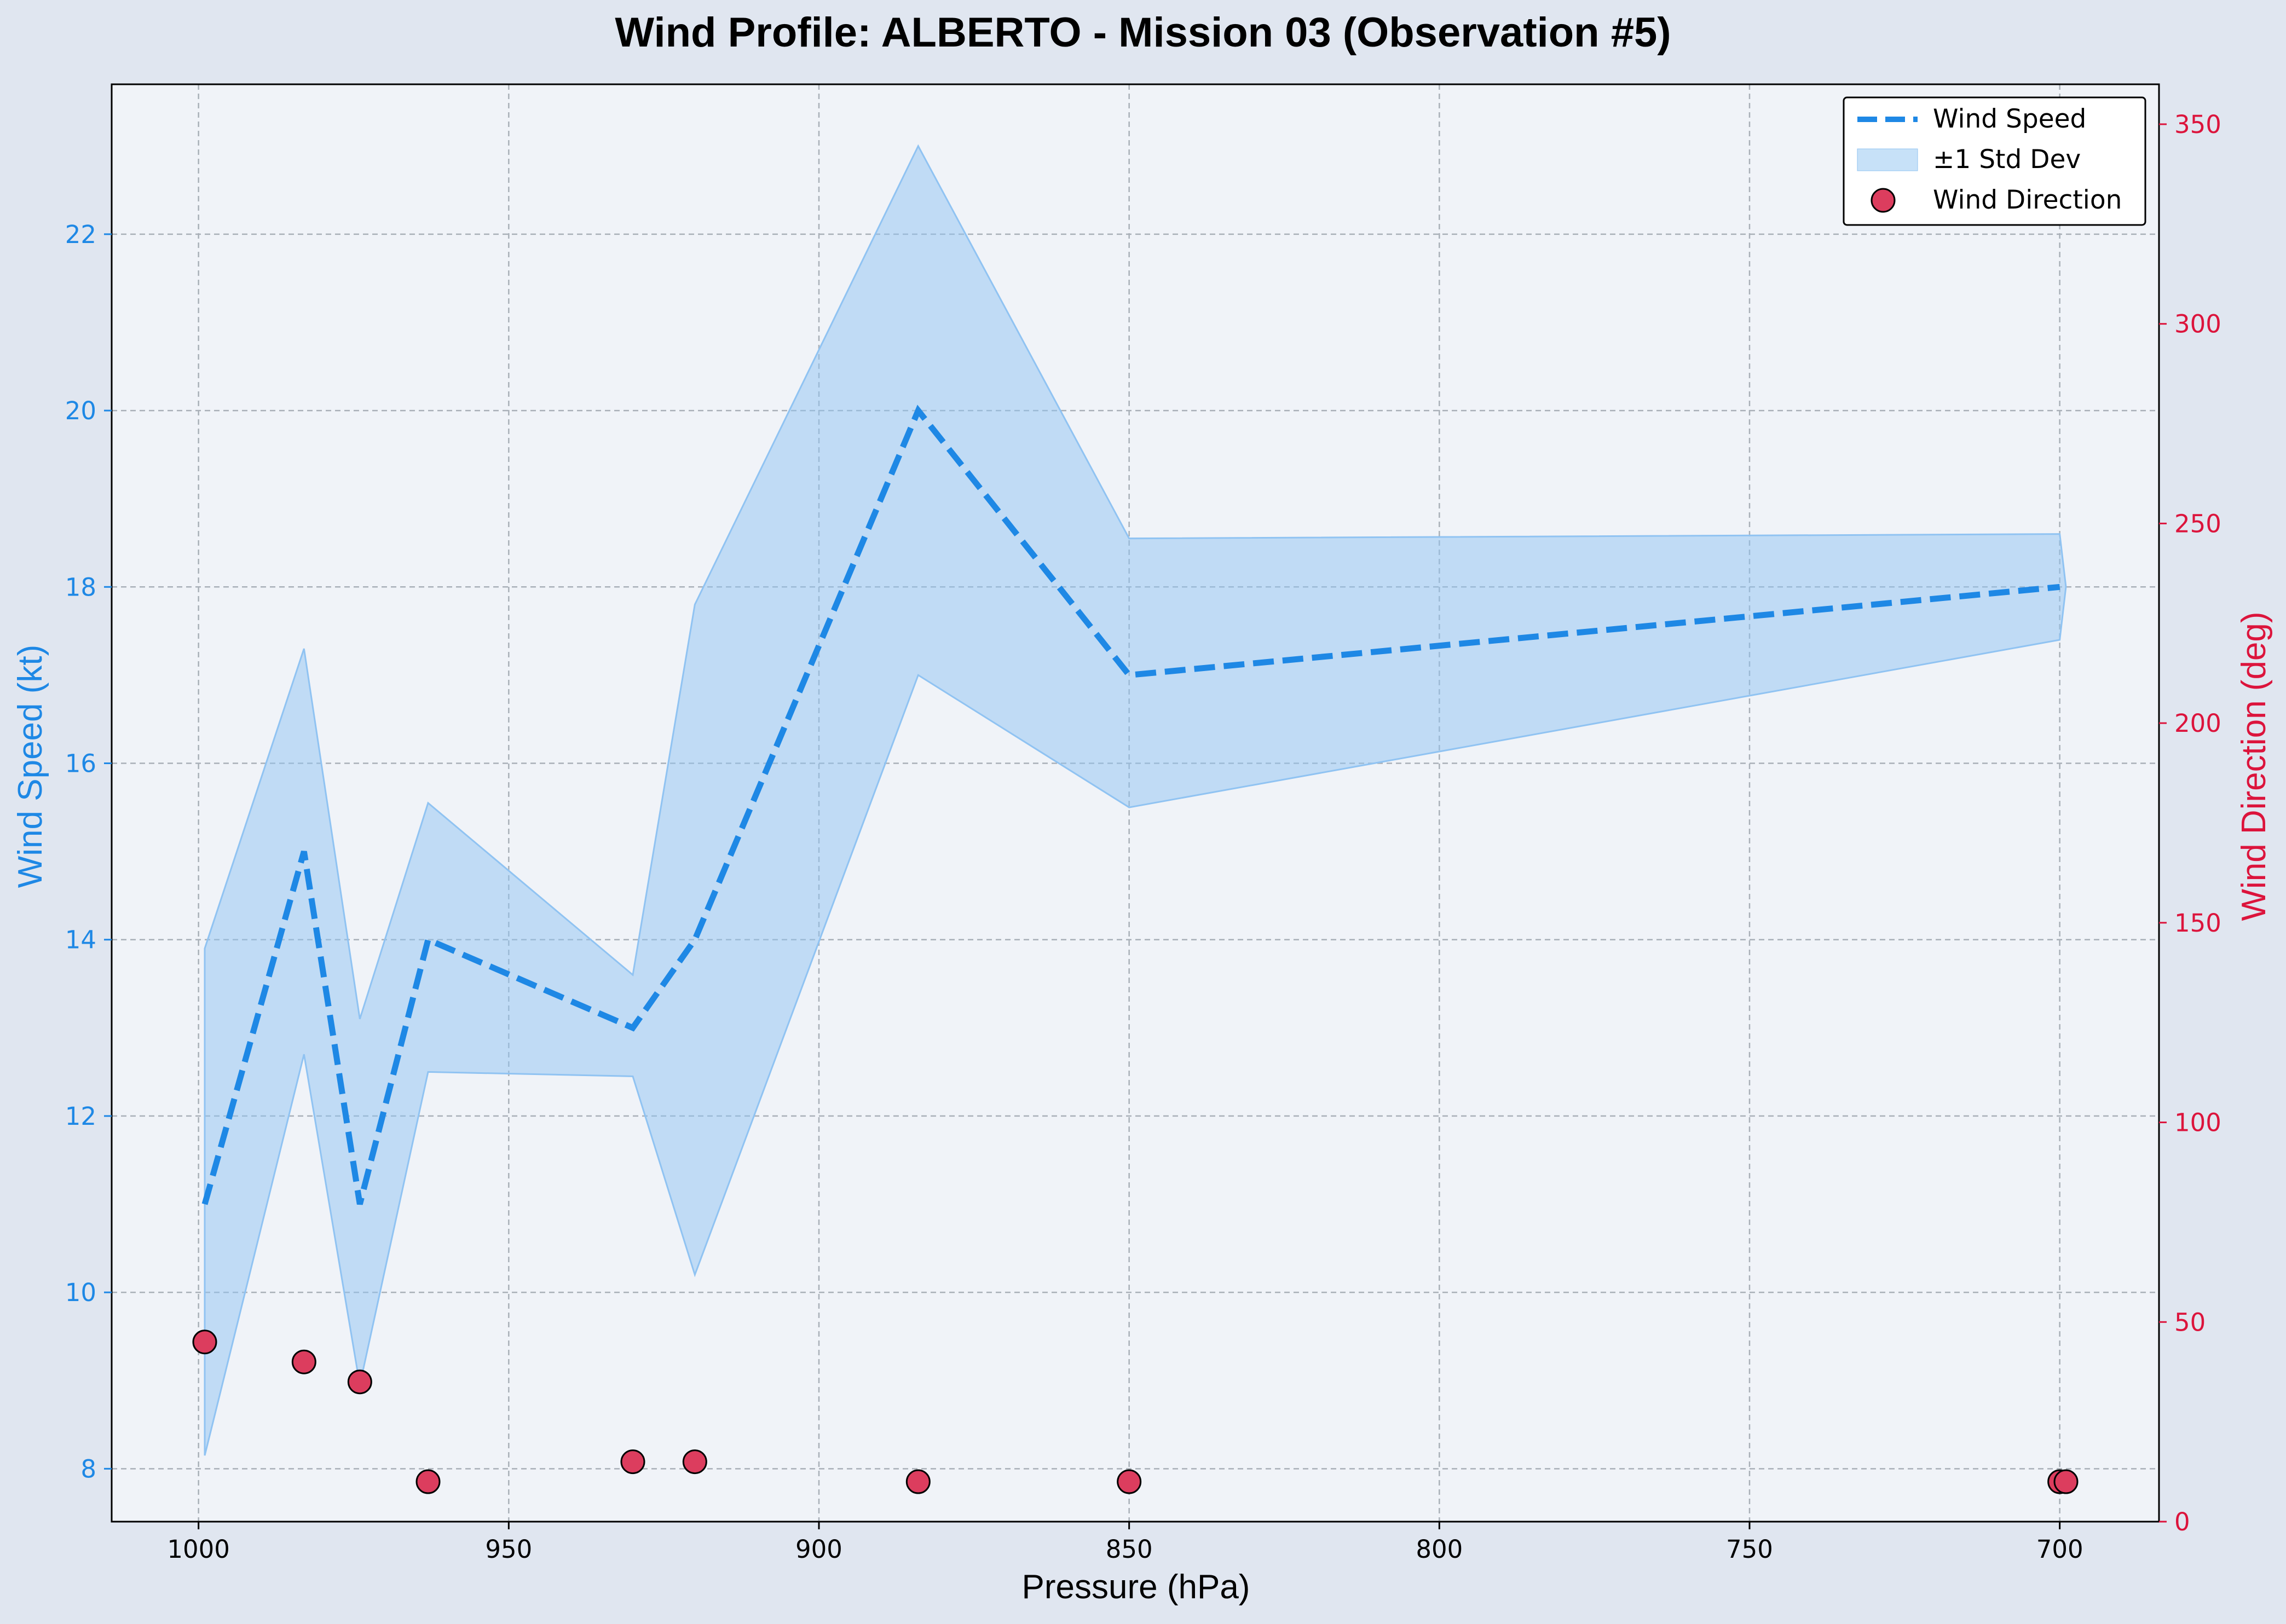  Describe the element at coordinates (2027, 200) in the screenshot. I see `legend-wind-direction-label: Wind Direction` at that location.